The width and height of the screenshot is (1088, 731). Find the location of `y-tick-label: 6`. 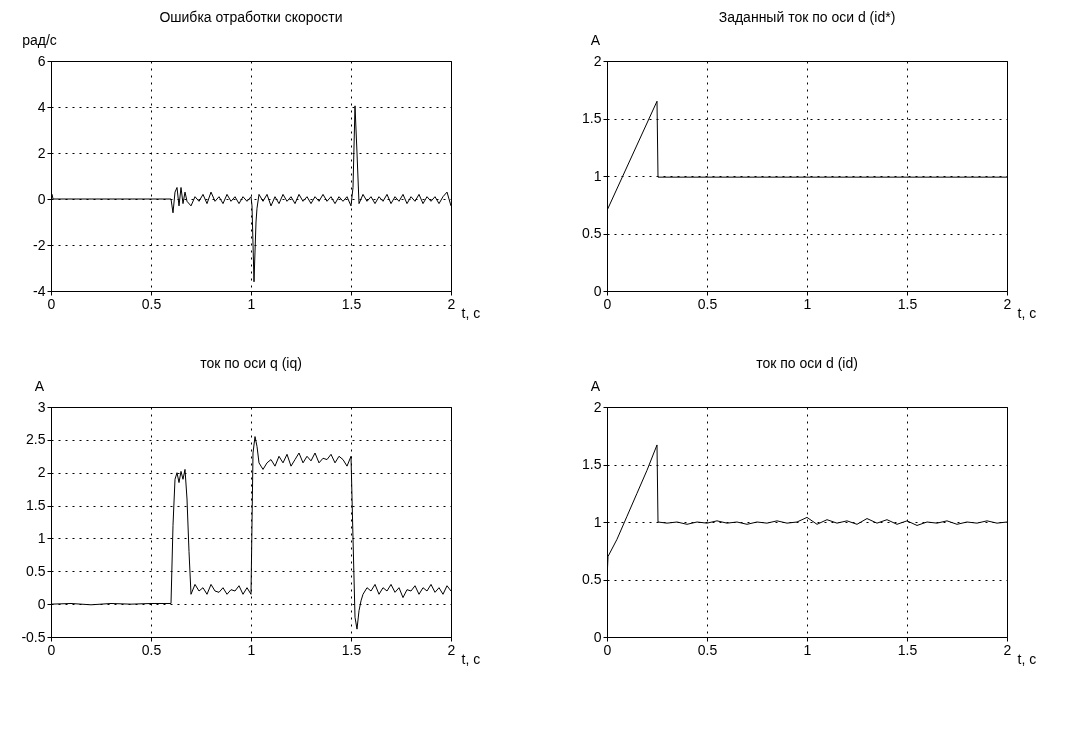

y-tick-label: 6 is located at coordinates (41, 60).